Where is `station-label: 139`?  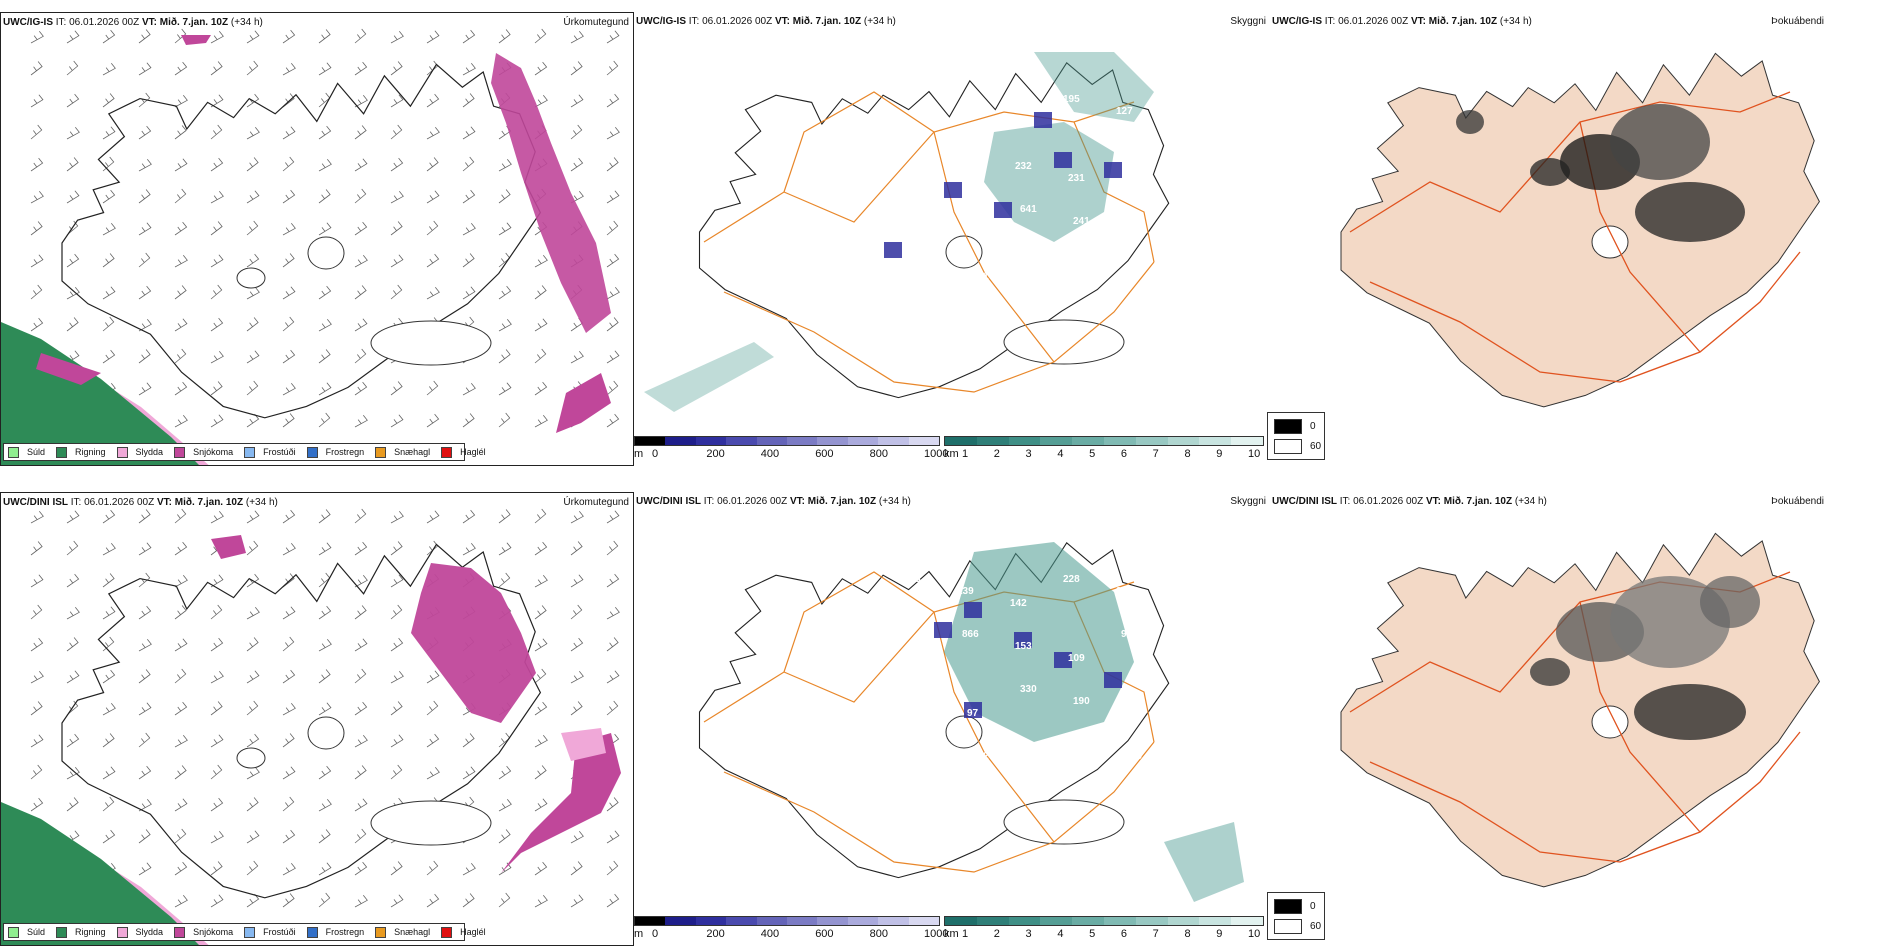 station-label: 139 is located at coordinates (965, 591).